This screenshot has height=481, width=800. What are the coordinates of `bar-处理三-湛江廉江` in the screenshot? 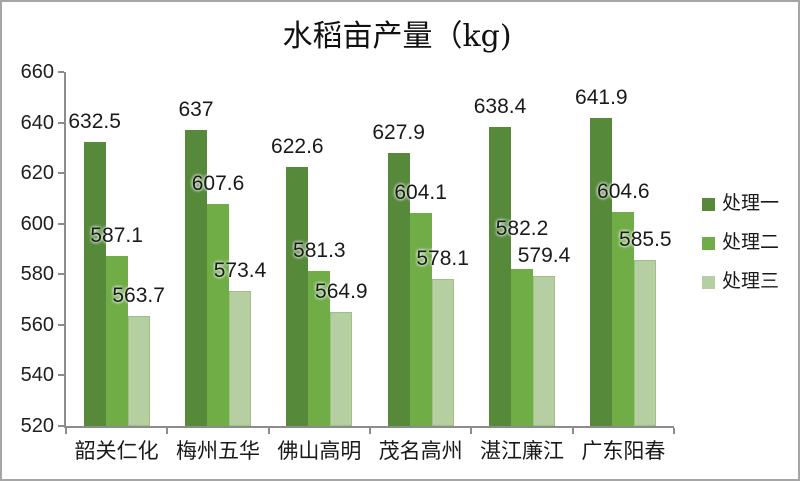 It's located at (544, 350).